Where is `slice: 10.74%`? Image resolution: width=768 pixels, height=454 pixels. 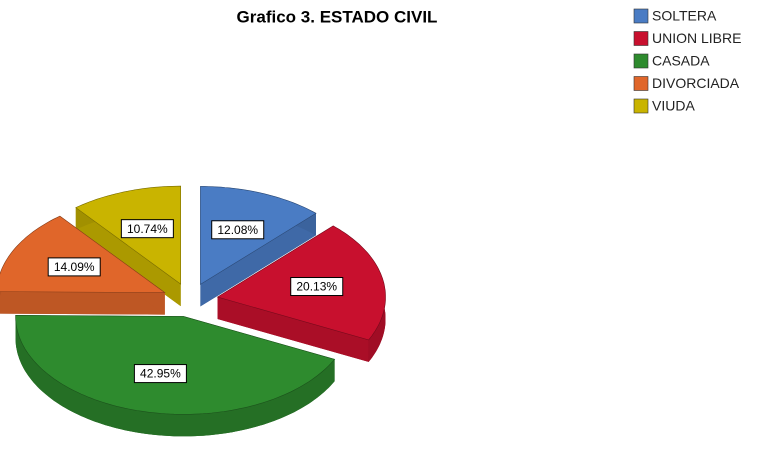 slice: 10.74% is located at coordinates (128, 246).